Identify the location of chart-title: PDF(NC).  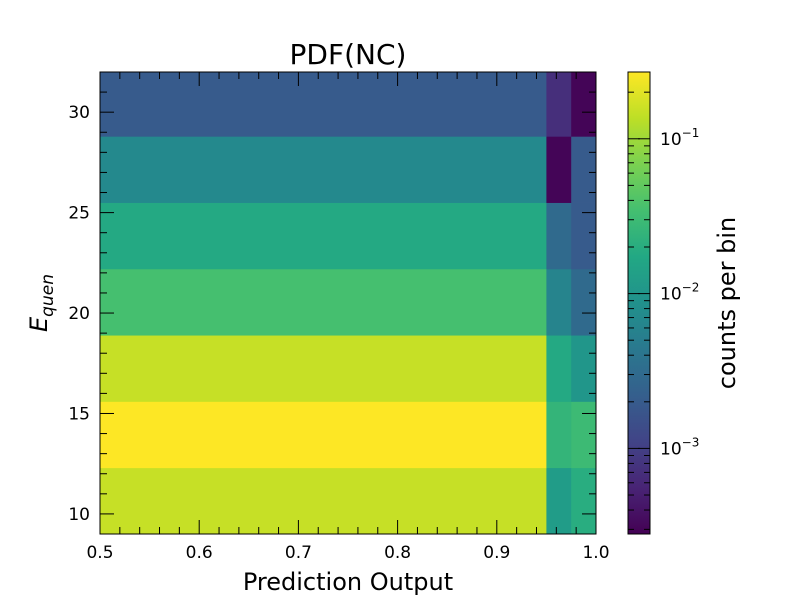
(348, 54).